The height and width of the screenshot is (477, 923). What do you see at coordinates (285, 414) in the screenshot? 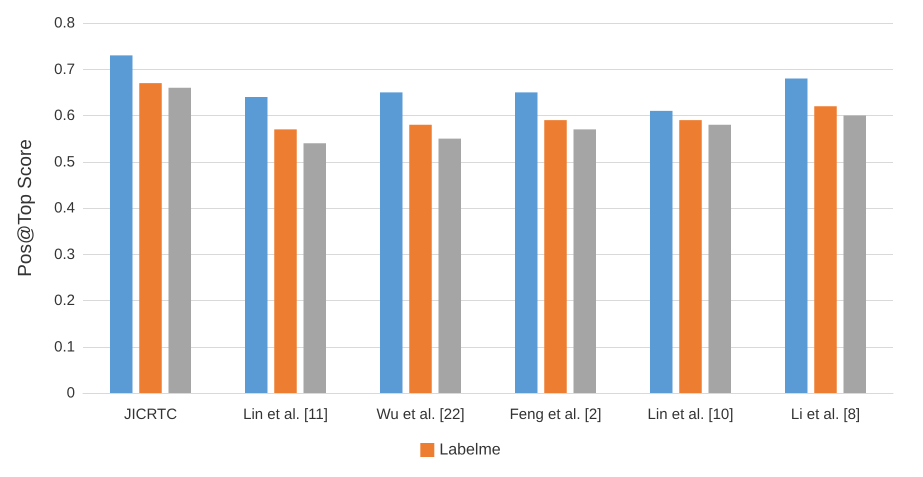
I see `x-tick-label: Lin et al. [11]` at bounding box center [285, 414].